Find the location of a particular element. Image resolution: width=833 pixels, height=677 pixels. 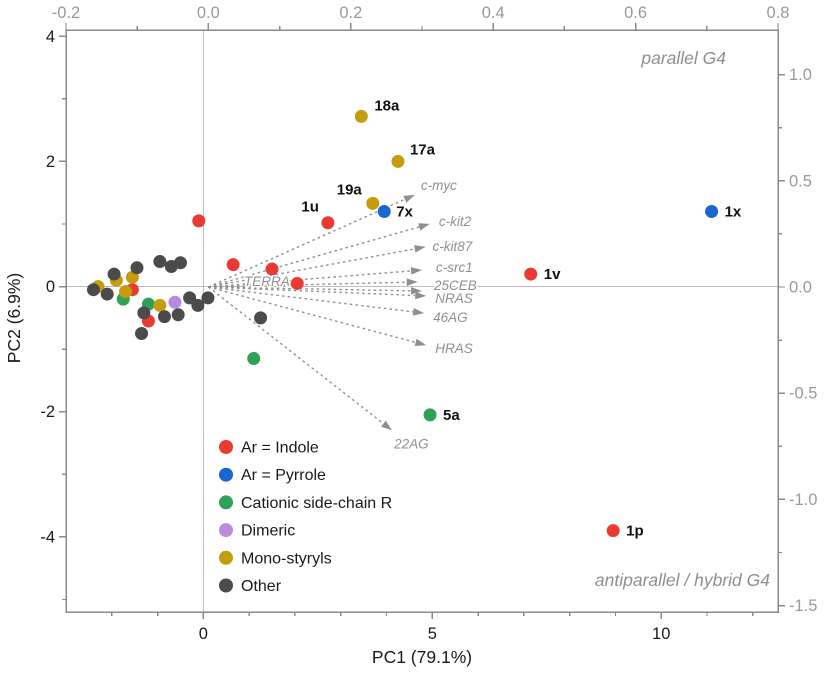

top-tick-label: 0.0 is located at coordinates (208, 13).